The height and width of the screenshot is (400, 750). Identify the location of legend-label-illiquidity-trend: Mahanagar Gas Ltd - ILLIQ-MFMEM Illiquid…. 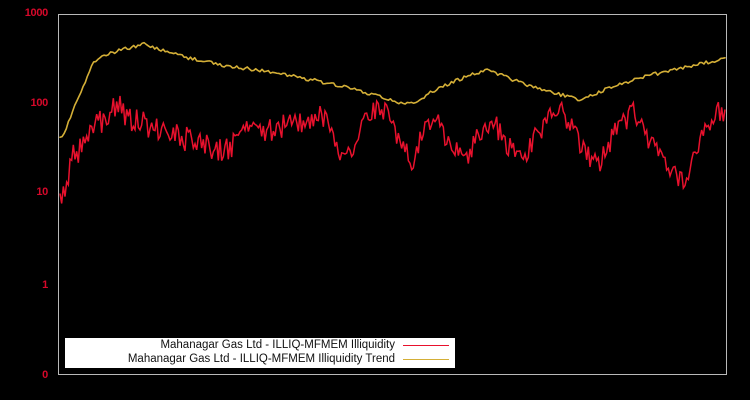
(261, 359).